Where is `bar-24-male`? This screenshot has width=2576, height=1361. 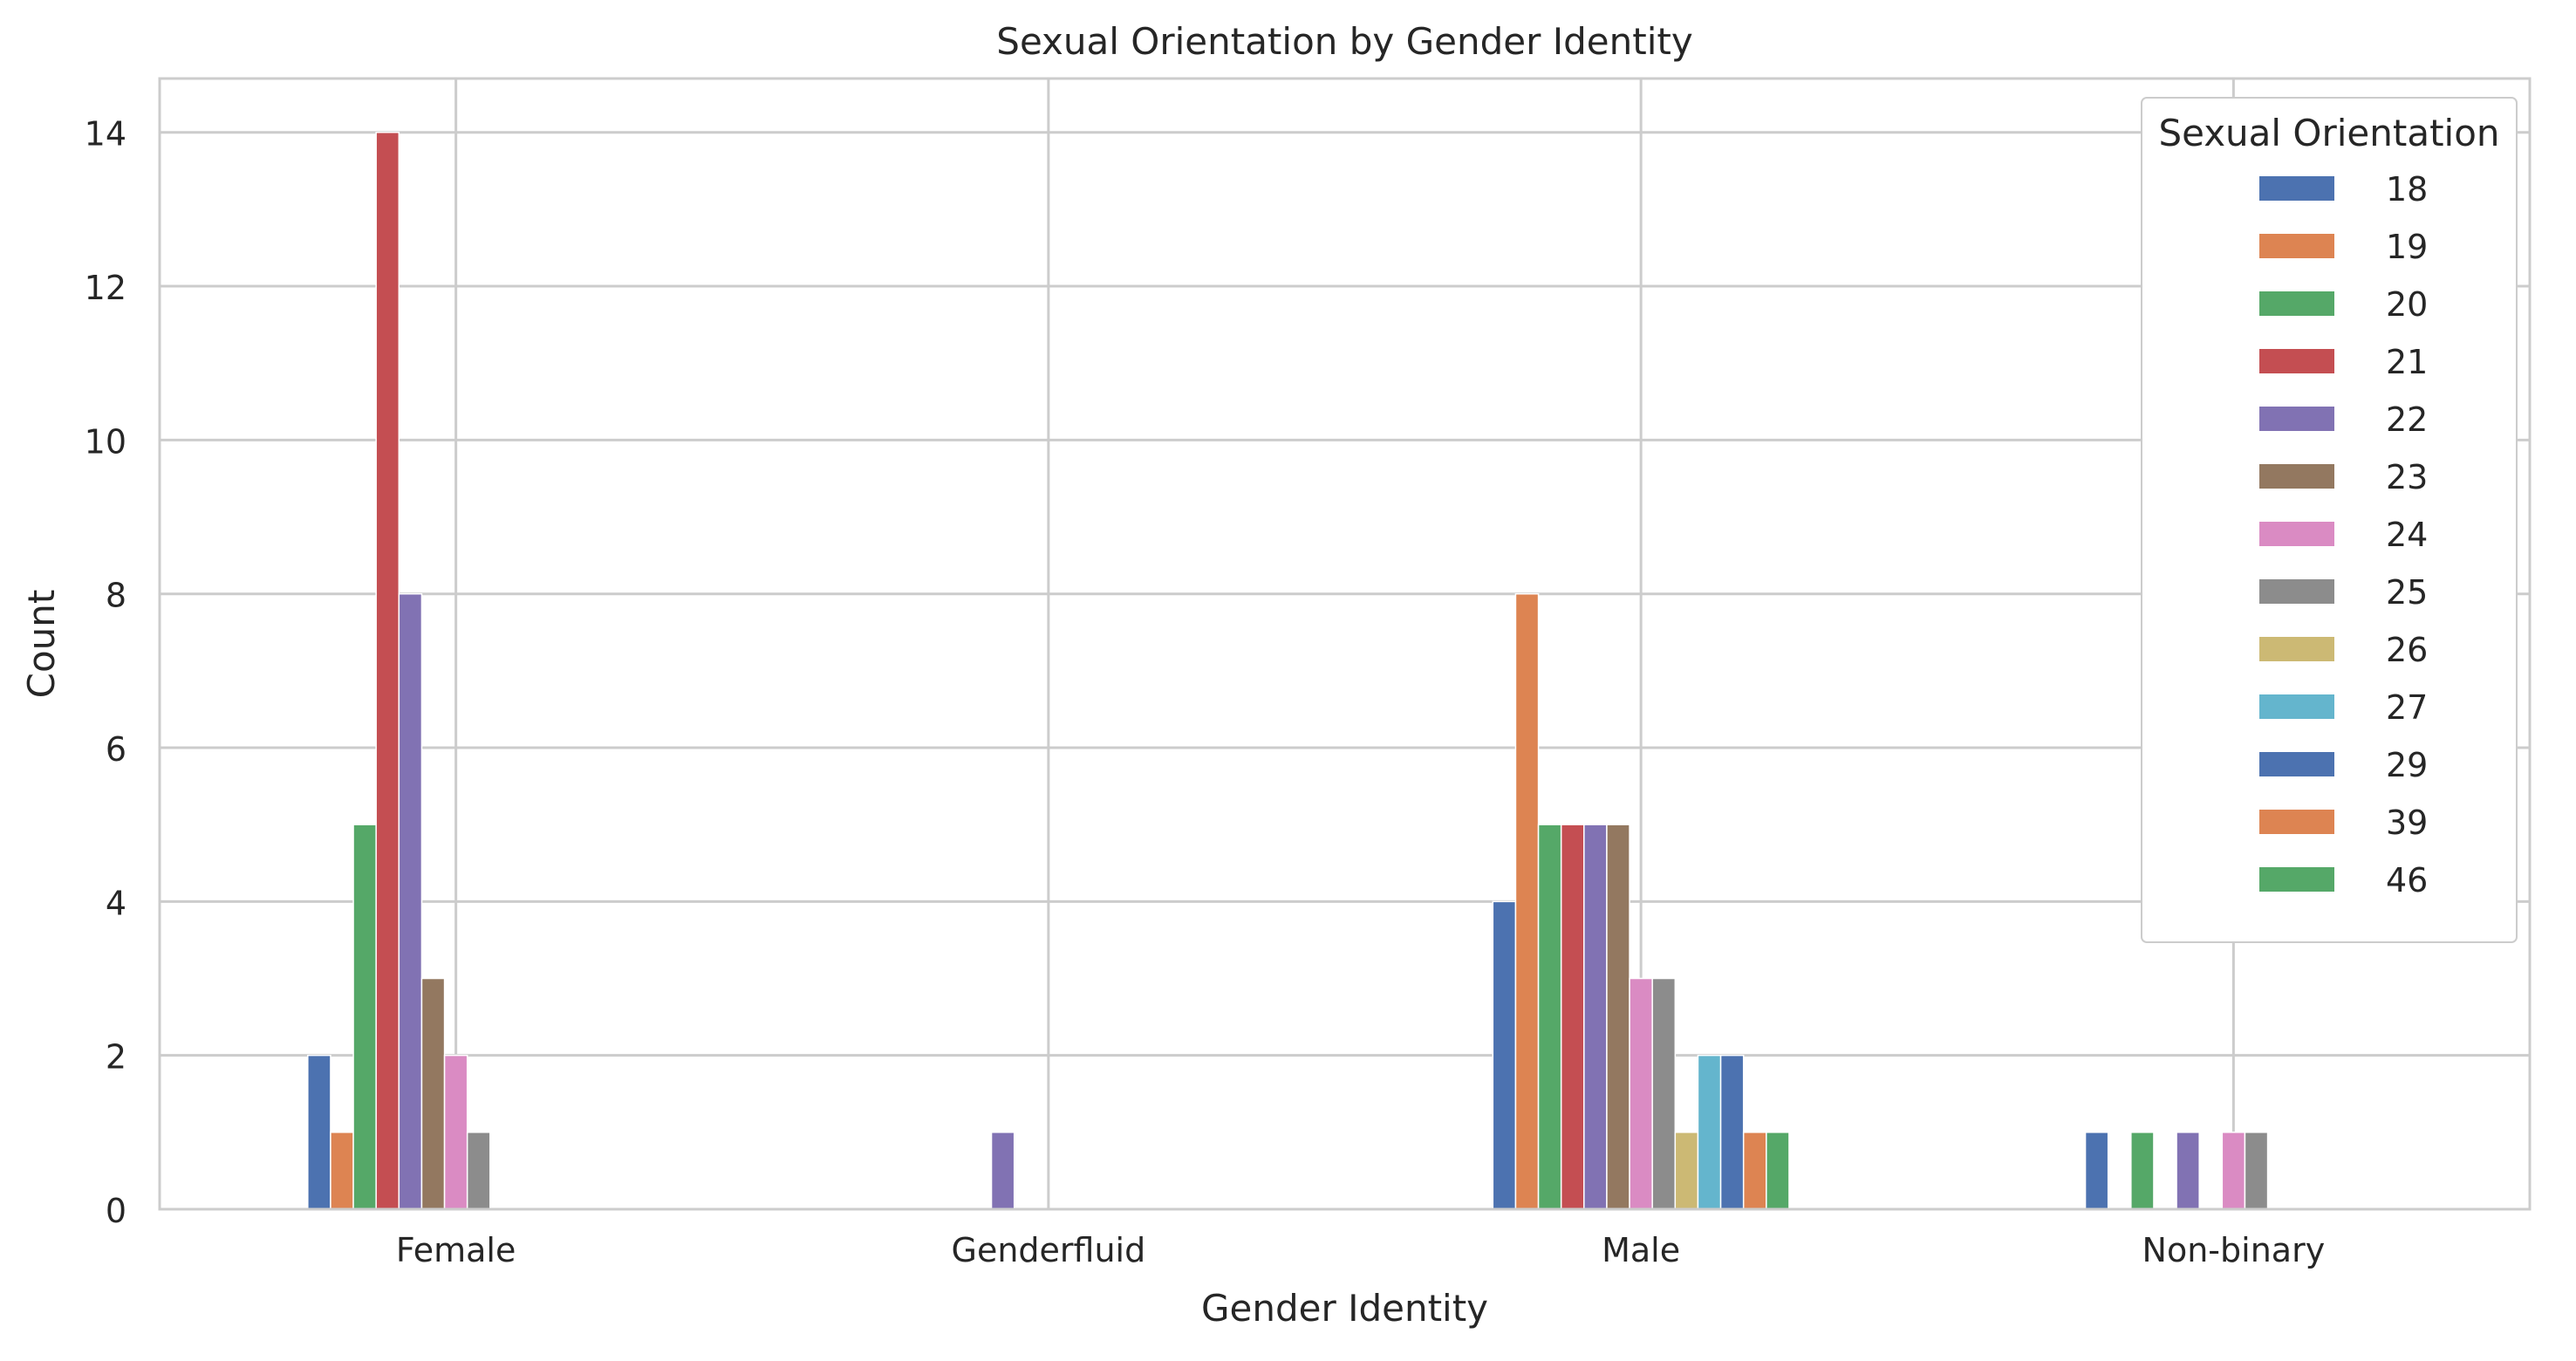
bar-24-male is located at coordinates (1641, 1093).